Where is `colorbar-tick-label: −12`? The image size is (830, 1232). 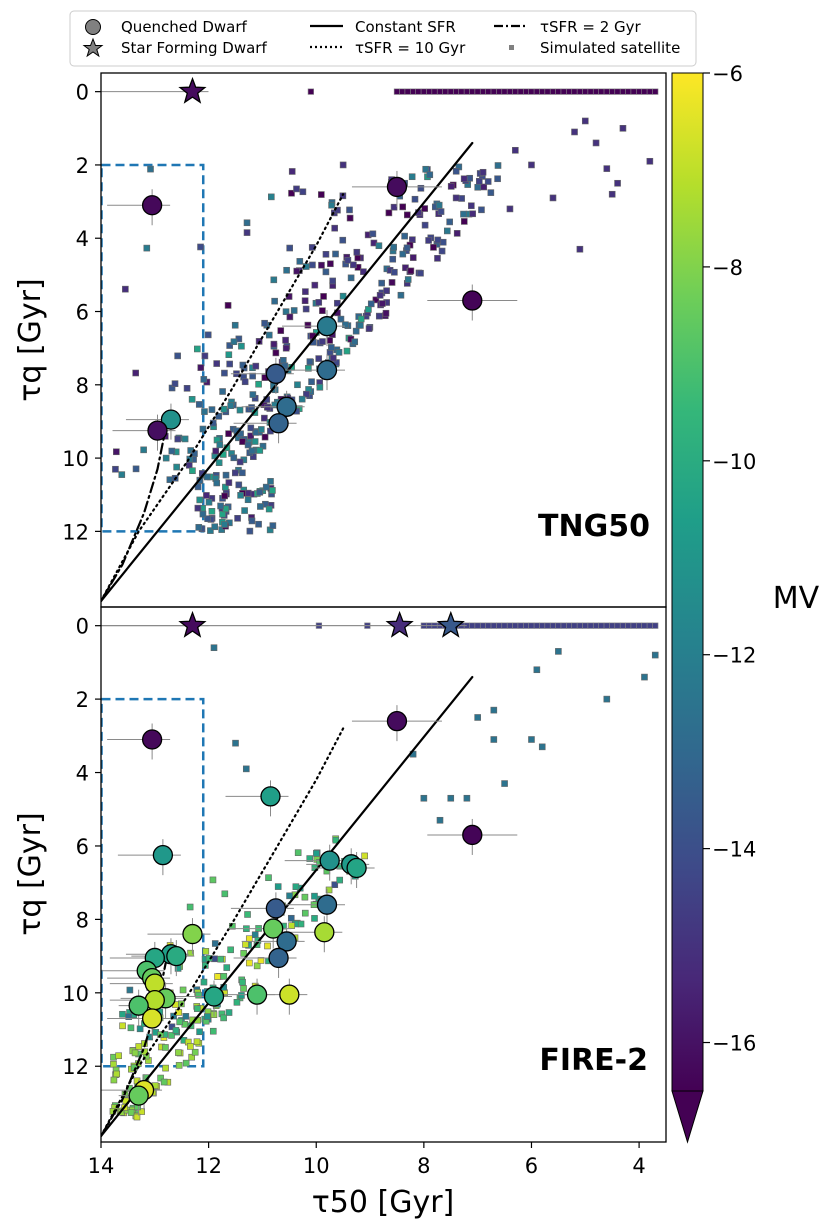 colorbar-tick-label: −12 is located at coordinates (734, 656).